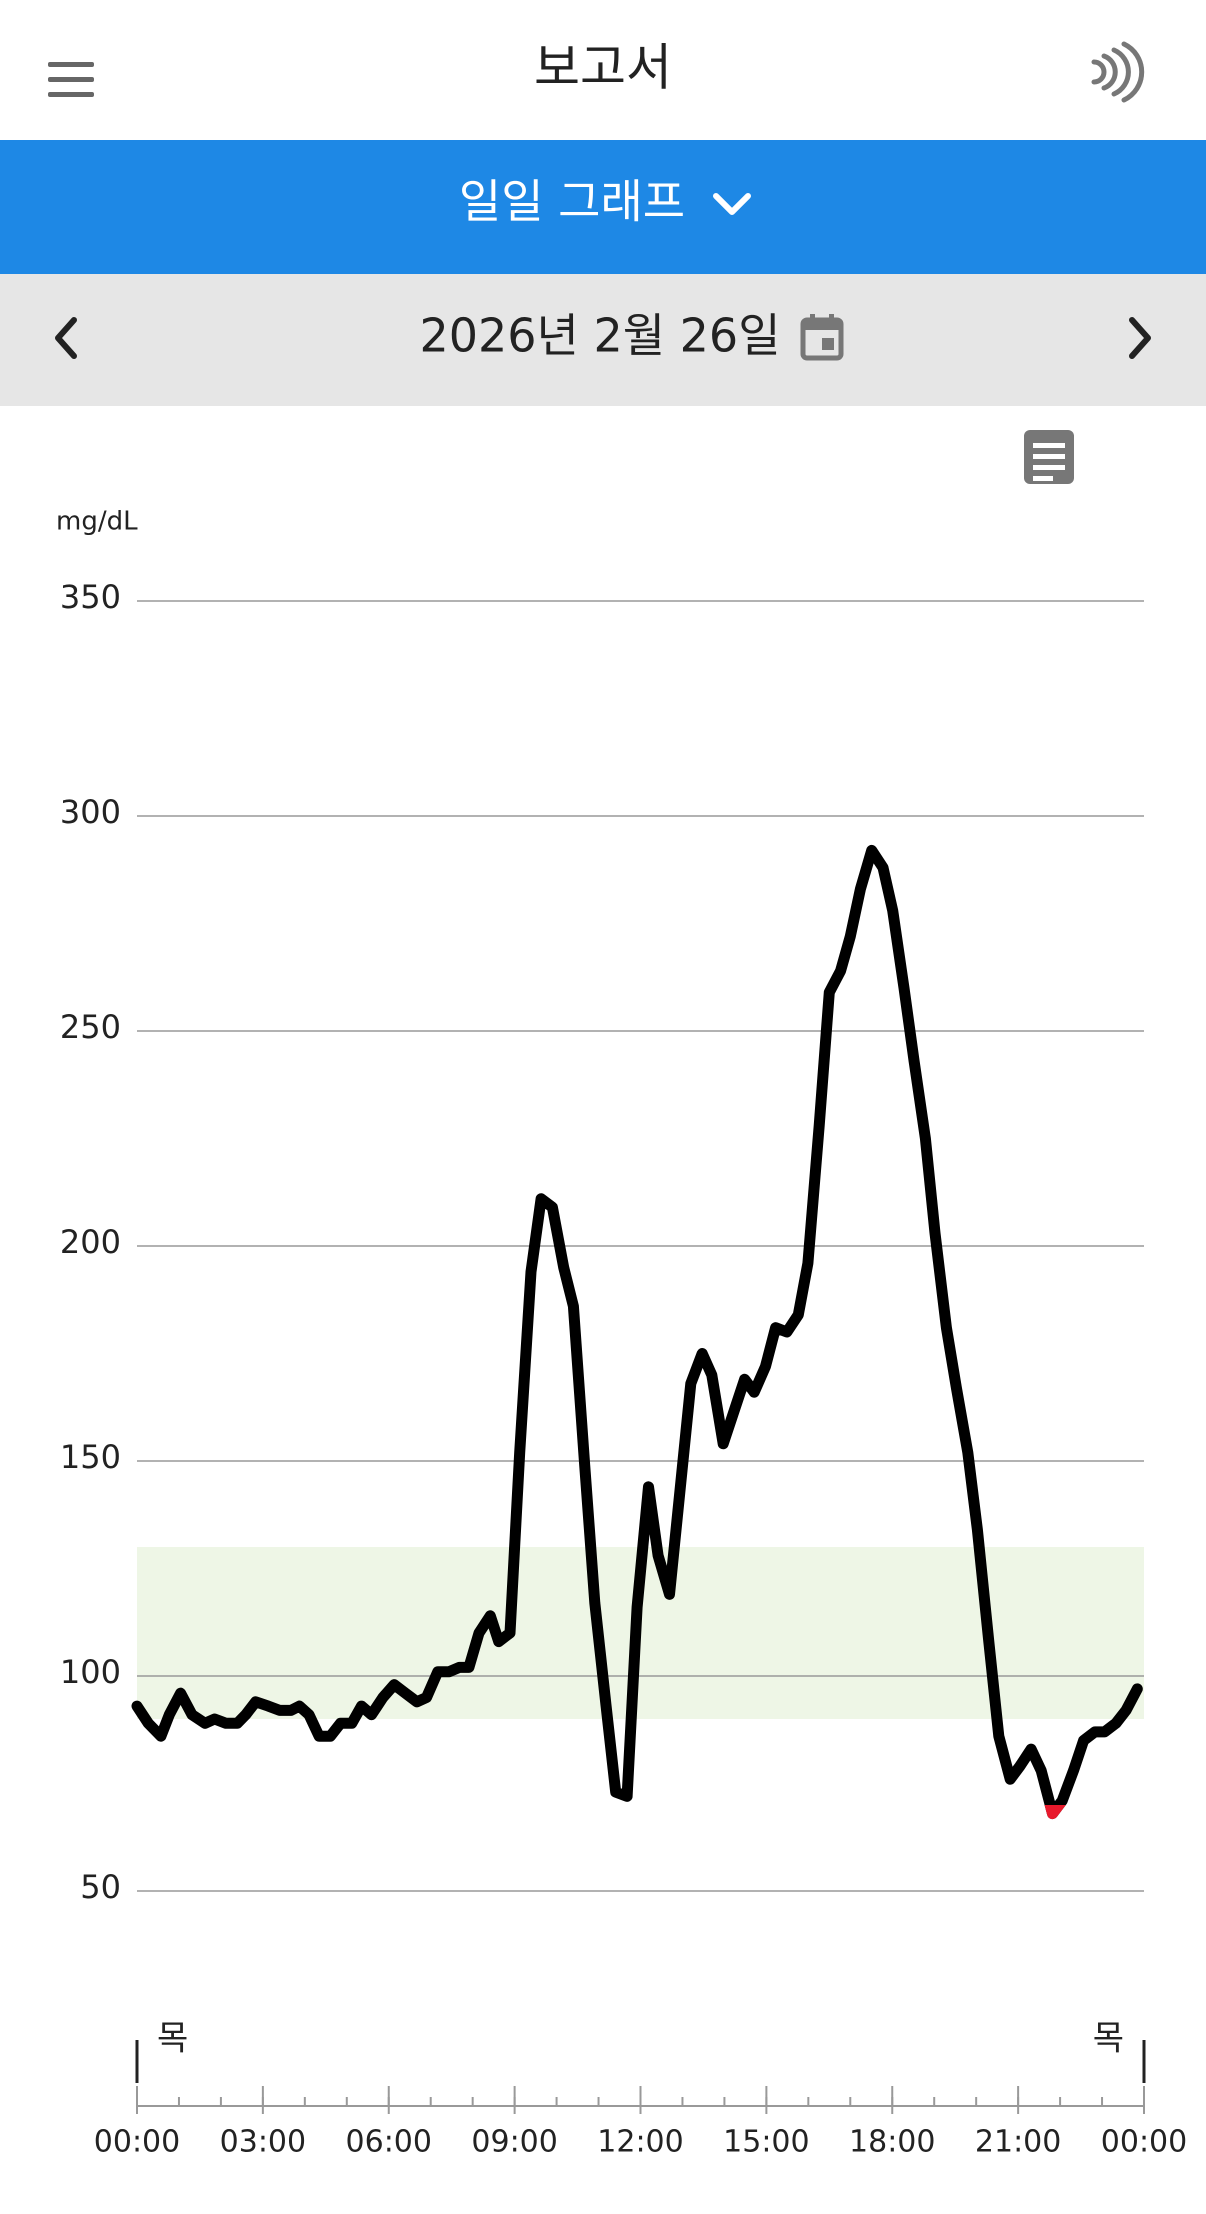 This screenshot has width=1206, height=2214. Describe the element at coordinates (766, 2142) in the screenshot. I see `x-tick-label: 15:00` at that location.